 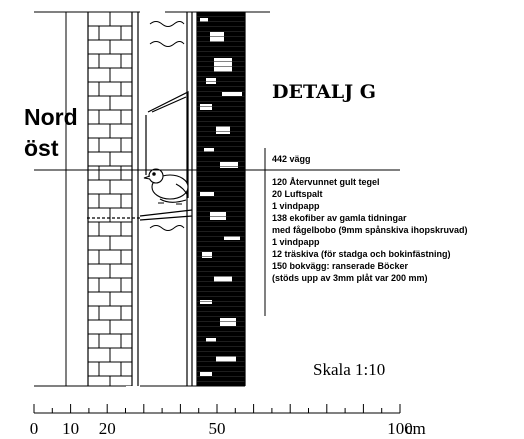 What do you see at coordinates (400, 428) in the screenshot?
I see `scale-tick-label-4: 100` at bounding box center [400, 428].